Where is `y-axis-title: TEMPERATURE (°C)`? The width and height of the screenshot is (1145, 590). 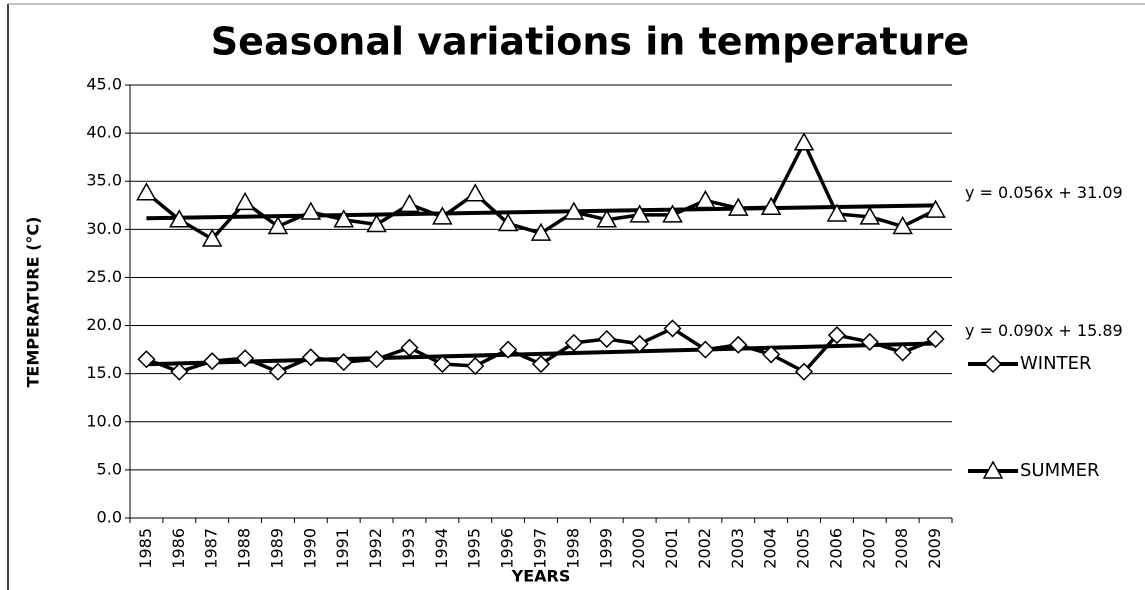 y-axis-title: TEMPERATURE (°C) is located at coordinates (33, 302).